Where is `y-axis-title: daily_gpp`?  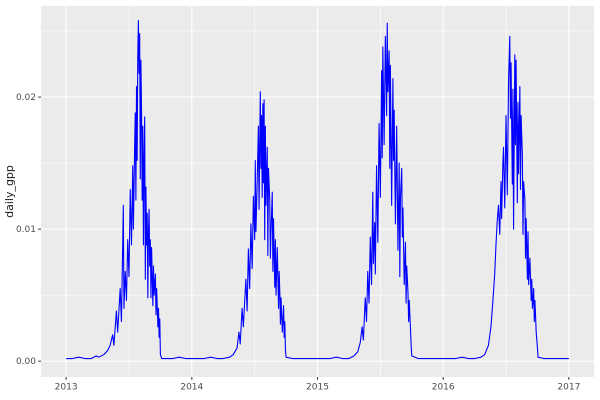
y-axis-title: daily_gpp is located at coordinates (9, 191).